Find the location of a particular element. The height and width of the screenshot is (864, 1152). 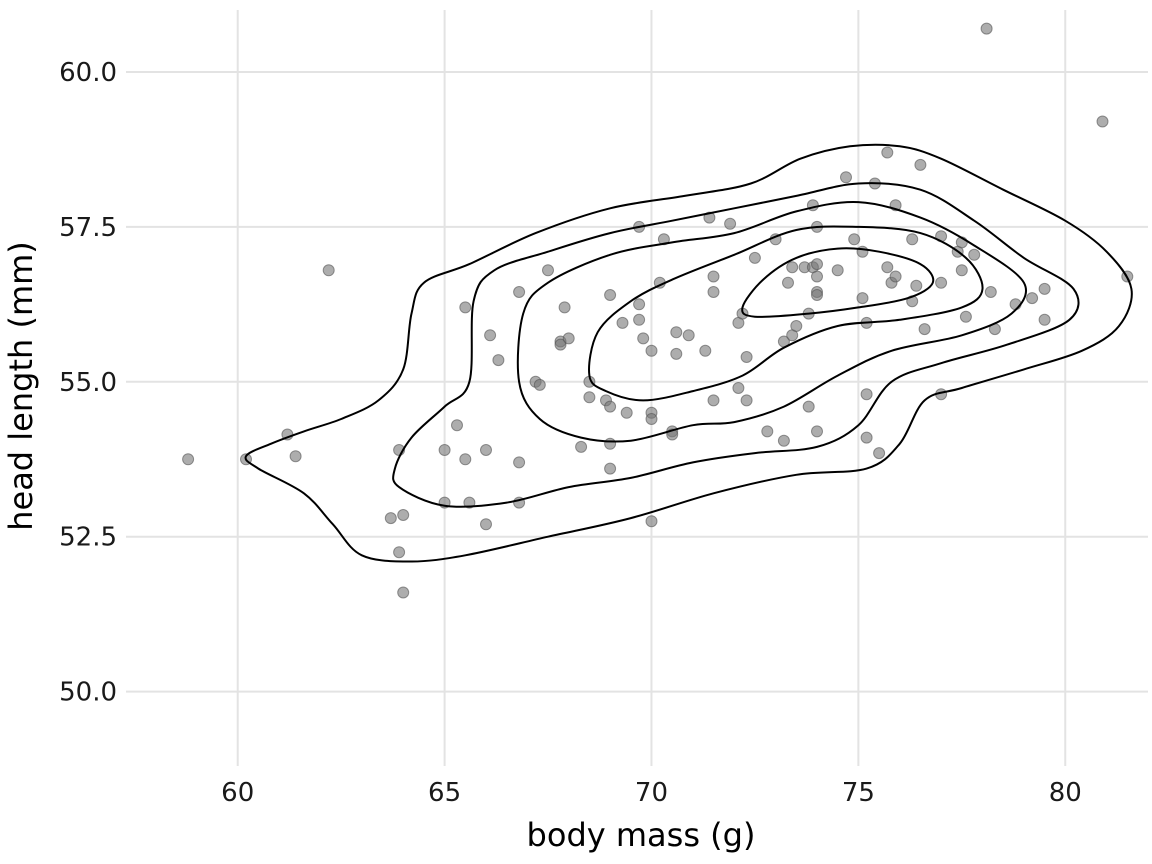

x-tick-label: 80 is located at coordinates (1065, 793).